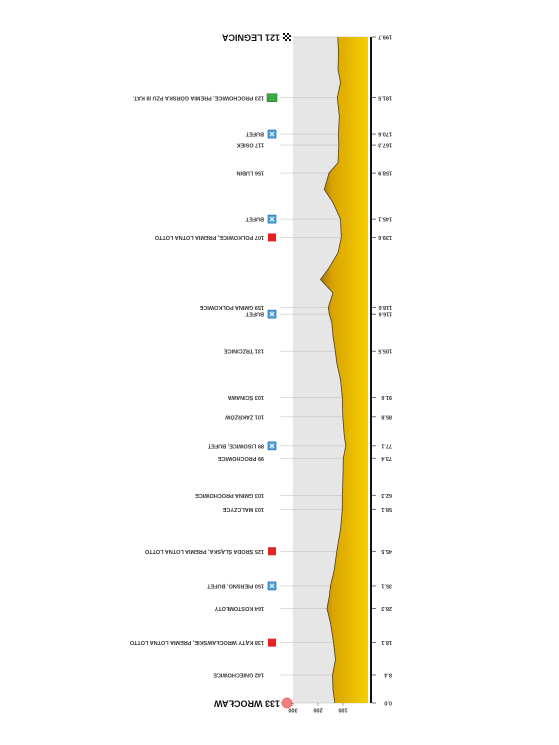 The image size is (559, 745). What do you see at coordinates (241, 458) in the screenshot?
I see `waypoint-label: 99 PROCHOWICE` at bounding box center [241, 458].